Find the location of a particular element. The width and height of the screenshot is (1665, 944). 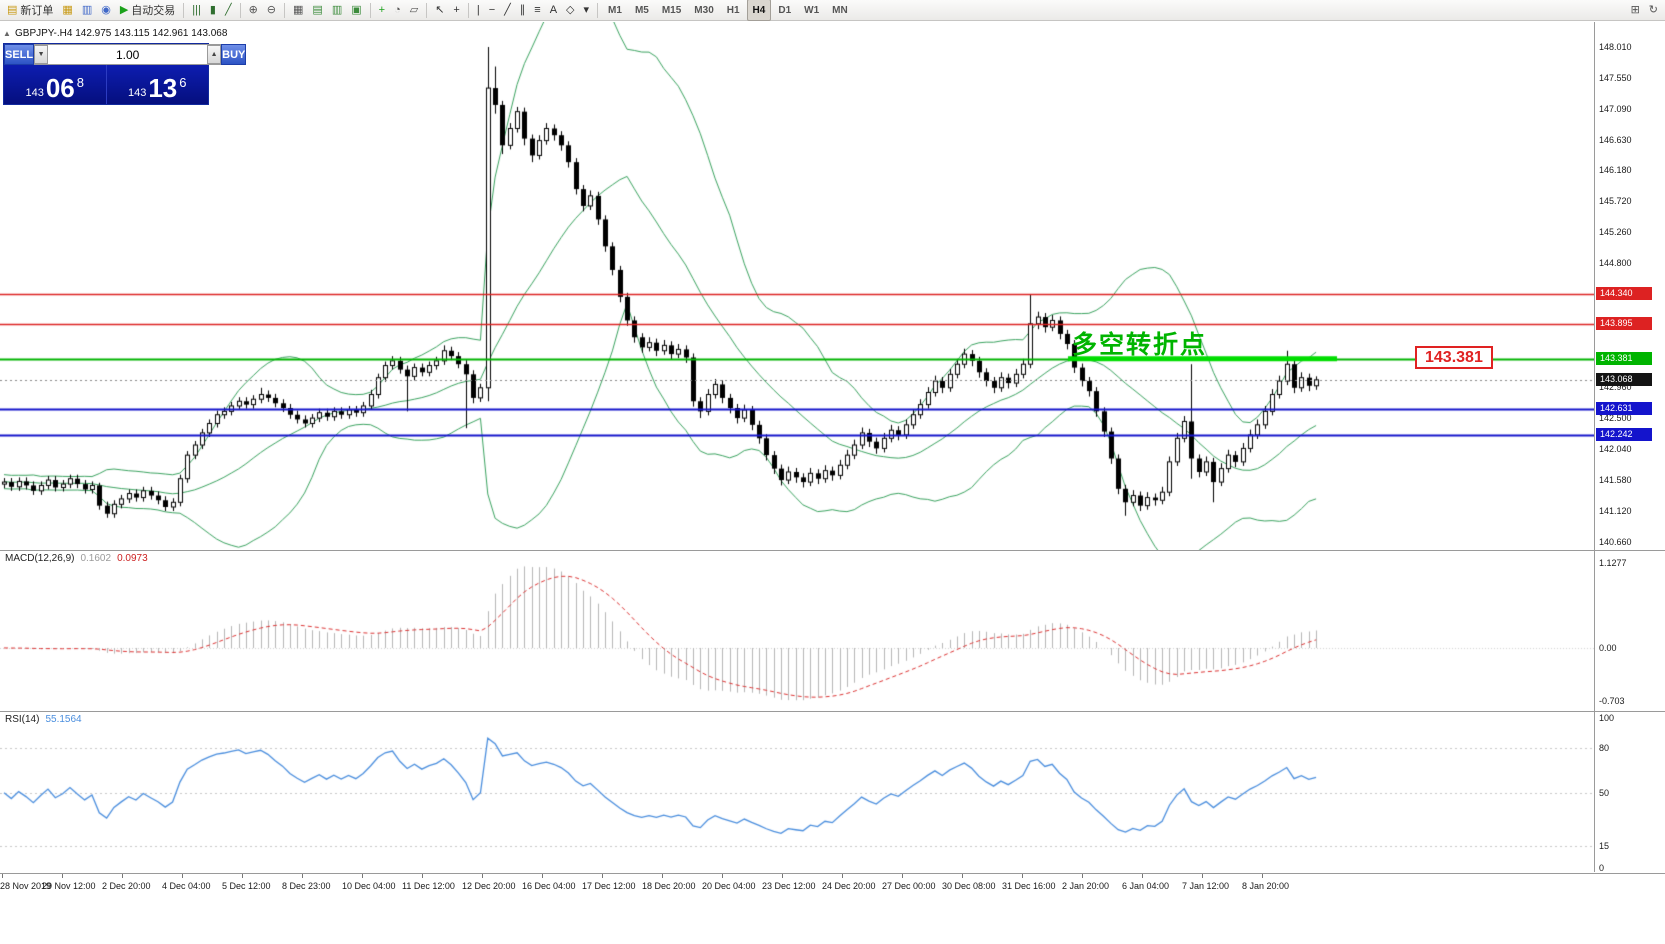

autotrading-button: ▶ 自动交易 is located at coordinates (147, 10).